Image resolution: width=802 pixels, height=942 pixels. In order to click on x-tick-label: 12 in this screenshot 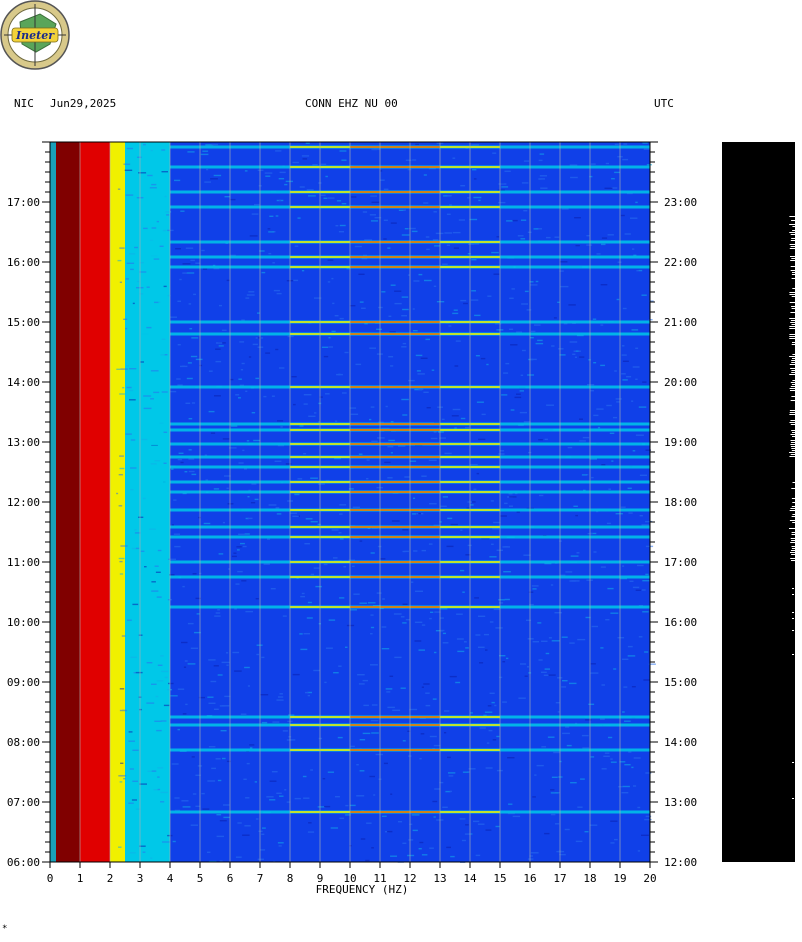, I will do `click(409, 878)`.